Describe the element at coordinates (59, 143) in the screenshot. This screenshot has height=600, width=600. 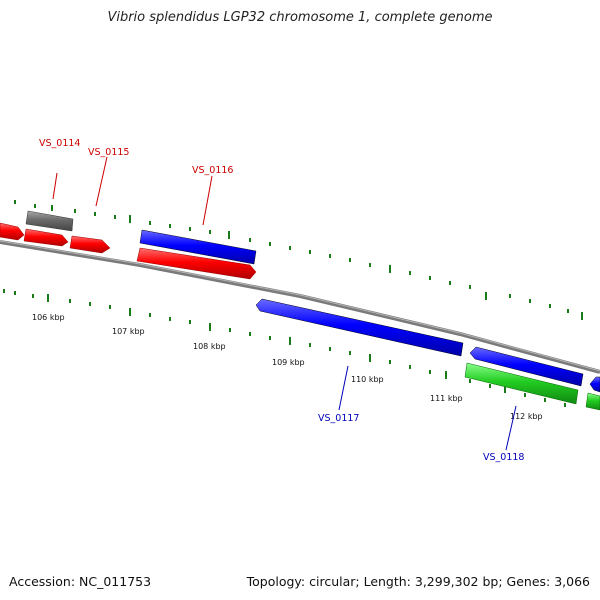
I see `gene-label-vs0114: VS_0114` at that location.